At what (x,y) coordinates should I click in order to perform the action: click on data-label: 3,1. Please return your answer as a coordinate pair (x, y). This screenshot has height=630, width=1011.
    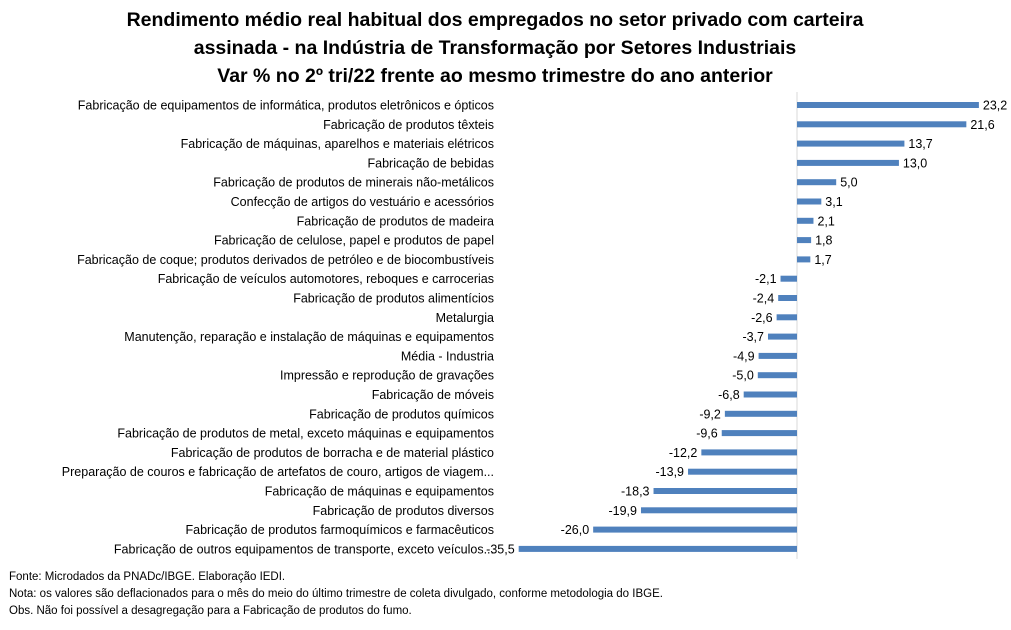
    Looking at the image, I should click on (833, 202).